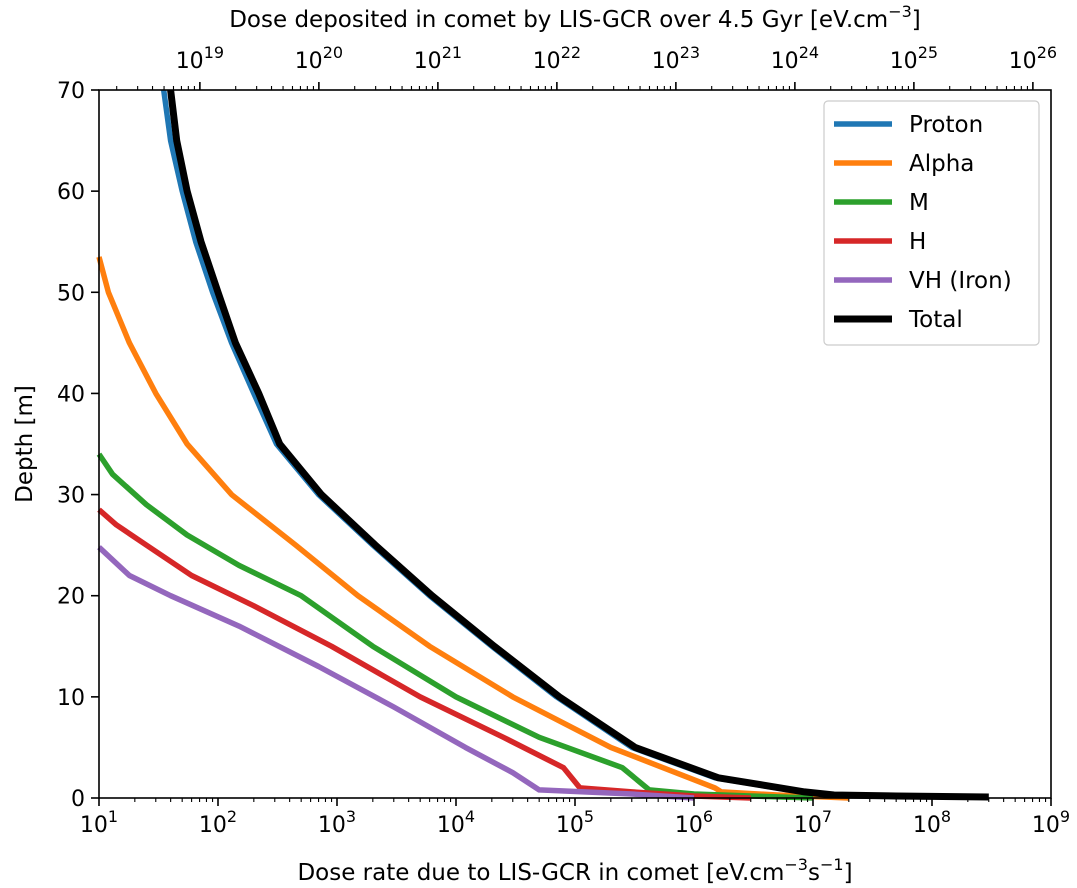  I want to click on top-tick-label: 1024, so click(795, 58).